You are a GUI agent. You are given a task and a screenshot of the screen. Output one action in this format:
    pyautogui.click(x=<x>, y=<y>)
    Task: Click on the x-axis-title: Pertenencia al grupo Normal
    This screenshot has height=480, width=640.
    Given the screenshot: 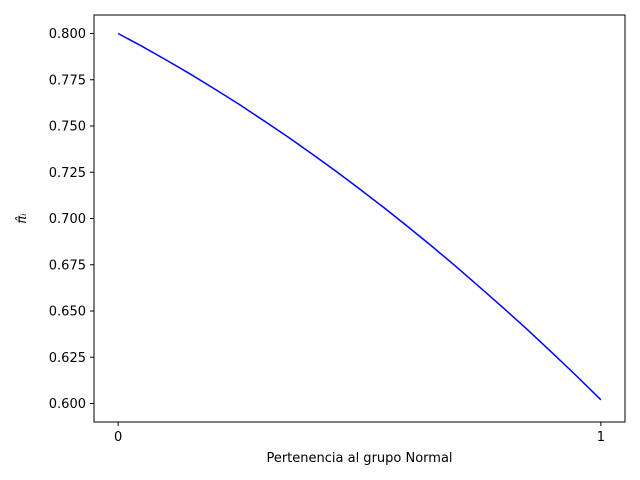 What is the action you would take?
    pyautogui.click(x=359, y=458)
    